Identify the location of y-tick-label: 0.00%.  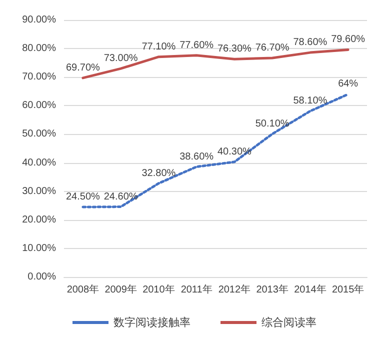
(42, 277).